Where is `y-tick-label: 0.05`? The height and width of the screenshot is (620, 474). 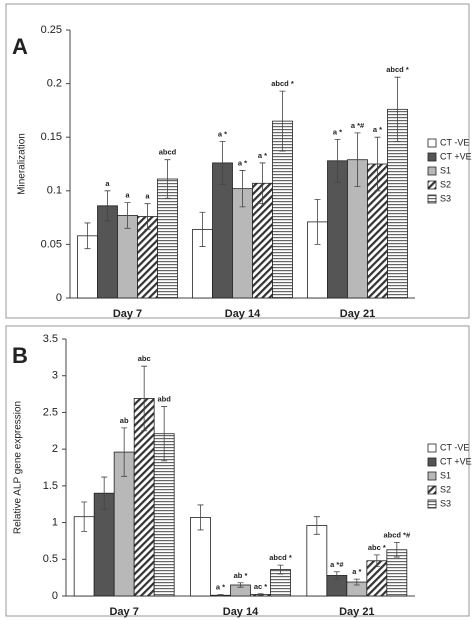
y-tick-label: 0.05 is located at coordinates (51, 244).